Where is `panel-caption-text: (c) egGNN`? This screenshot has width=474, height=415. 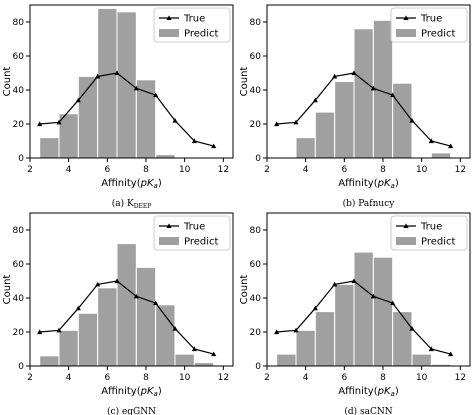 panel-caption-text: (c) egGNN is located at coordinates (131, 410).